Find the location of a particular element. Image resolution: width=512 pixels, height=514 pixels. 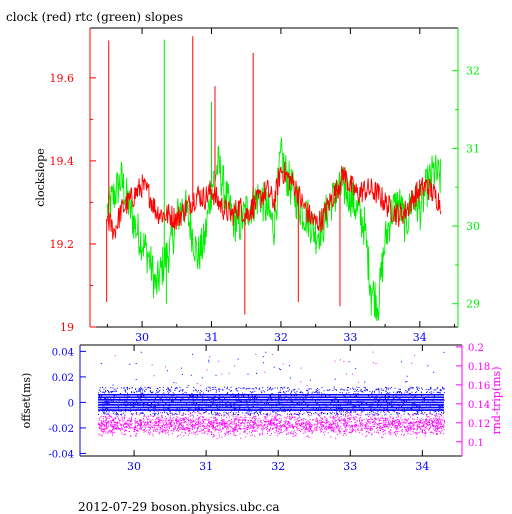

bottom-right-tick-label: 0.12 is located at coordinates (479, 424).